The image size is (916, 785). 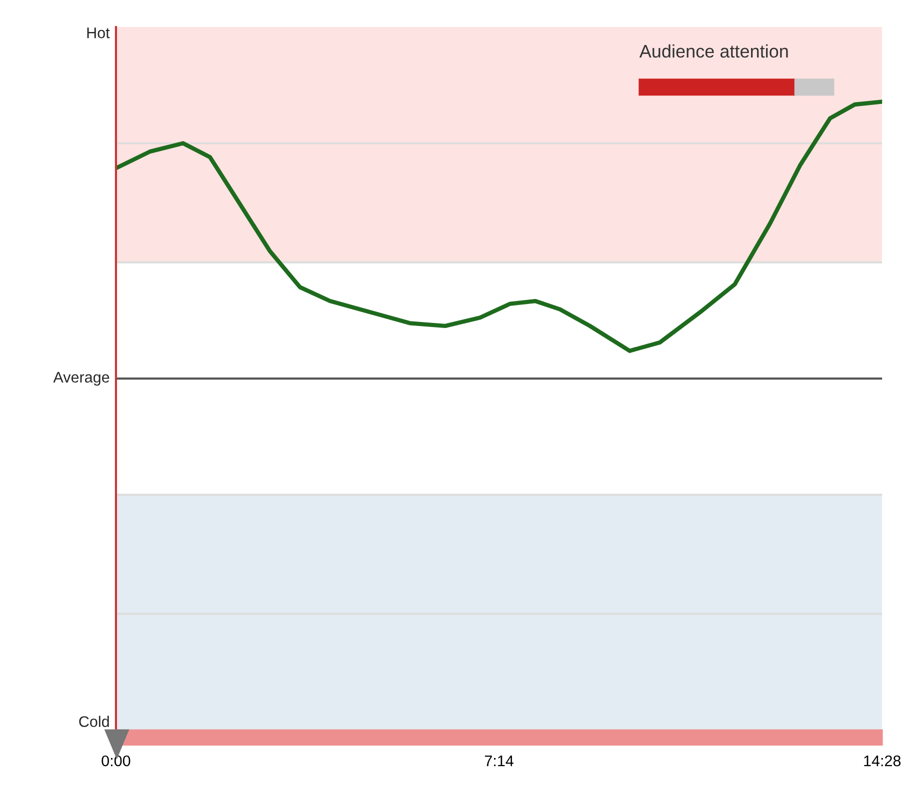 I want to click on x-tick-label: 0:00, so click(x=116, y=760).